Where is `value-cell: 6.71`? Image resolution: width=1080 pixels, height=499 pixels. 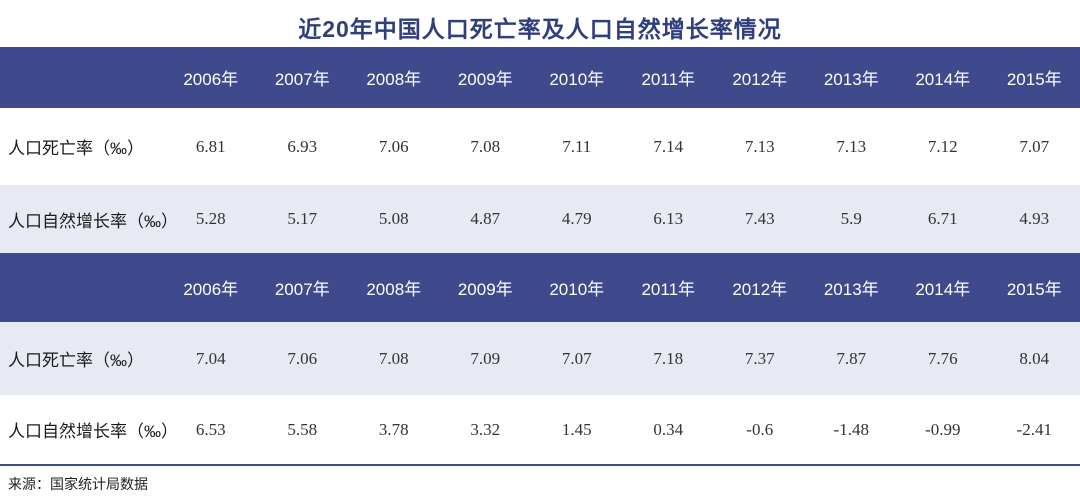 value-cell: 6.71 is located at coordinates (943, 219).